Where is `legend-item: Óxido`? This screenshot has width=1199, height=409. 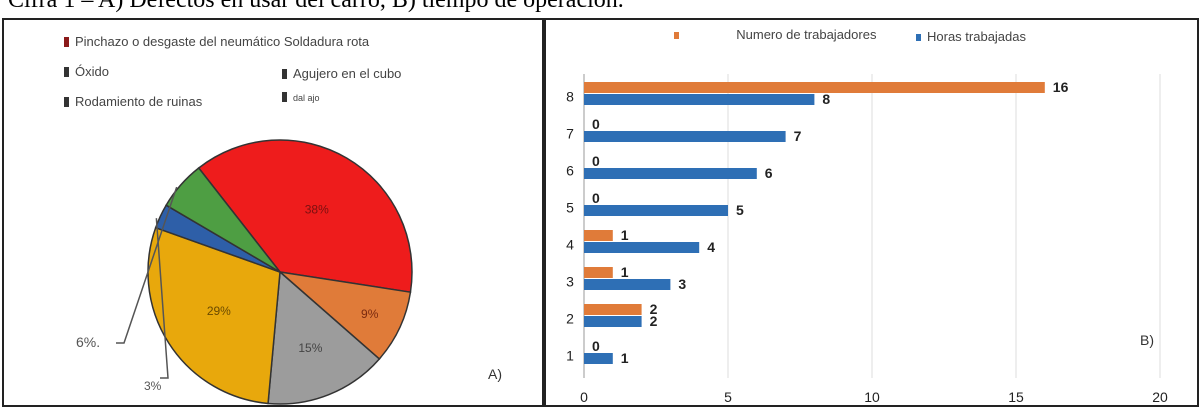
legend-item: Óxido is located at coordinates (86, 71).